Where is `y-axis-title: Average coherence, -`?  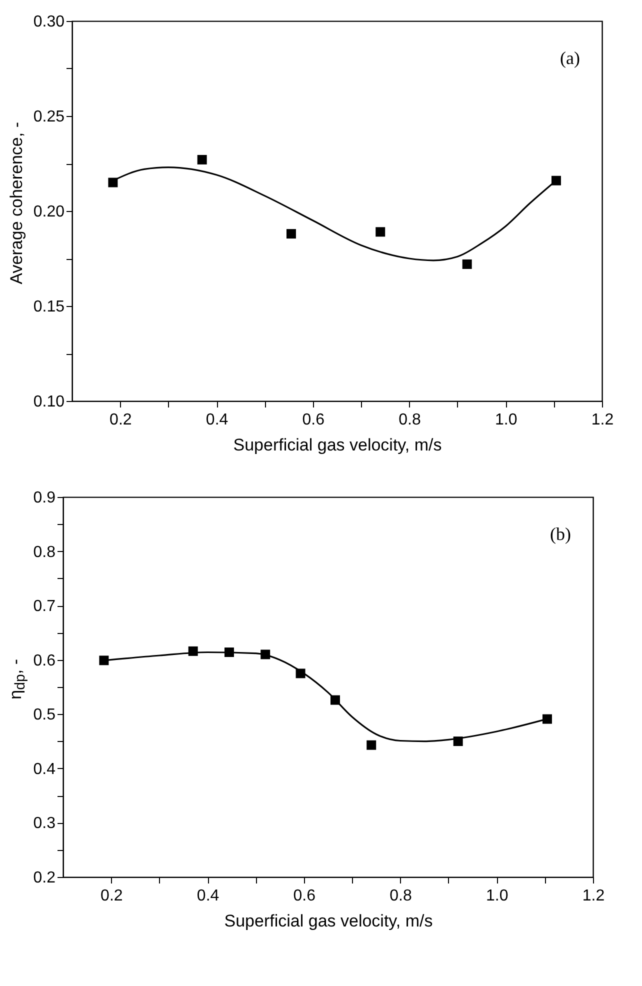 y-axis-title: Average coherence, - is located at coordinates (17, 203).